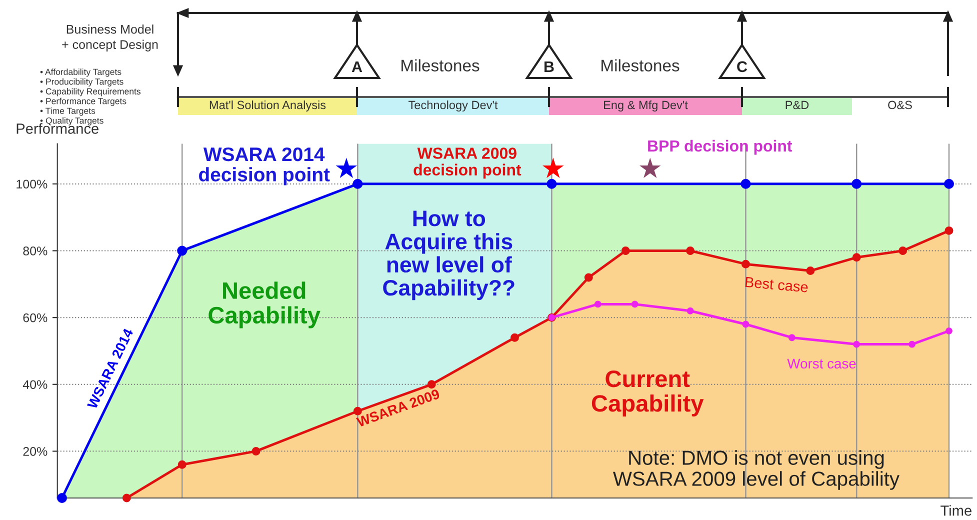 This screenshot has height=520, width=977. What do you see at coordinates (797, 105) in the screenshot?
I see `category-label: P&D` at bounding box center [797, 105].